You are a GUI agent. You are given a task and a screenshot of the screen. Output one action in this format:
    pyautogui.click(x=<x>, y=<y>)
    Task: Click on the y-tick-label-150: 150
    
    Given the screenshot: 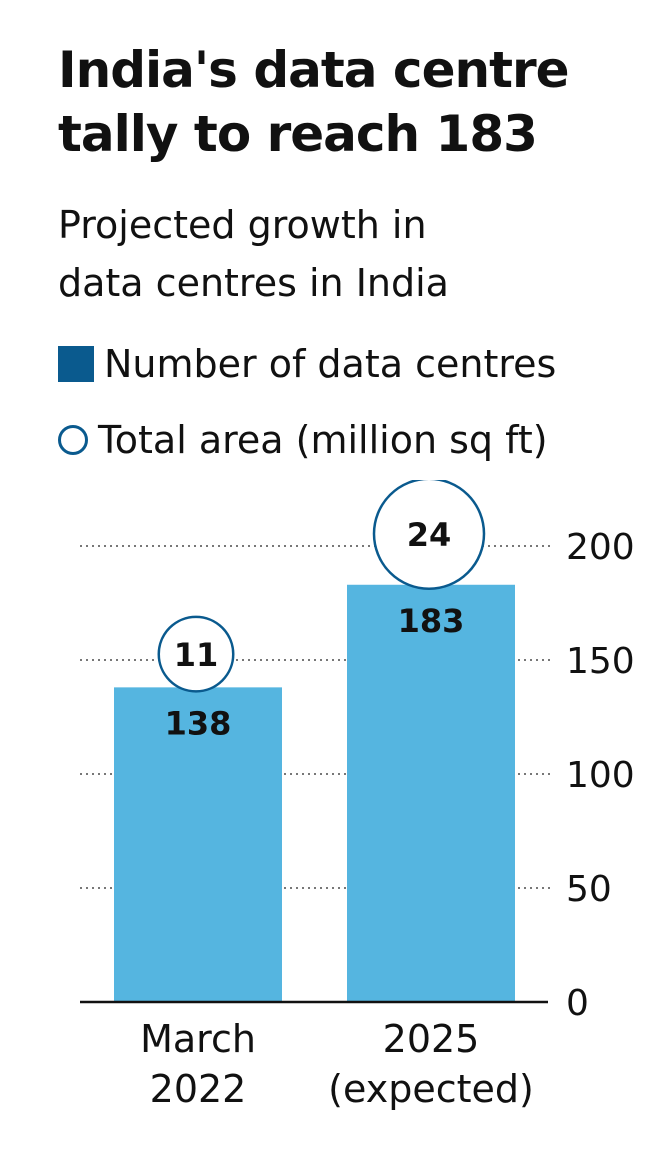 What is the action you would take?
    pyautogui.click(x=600, y=661)
    